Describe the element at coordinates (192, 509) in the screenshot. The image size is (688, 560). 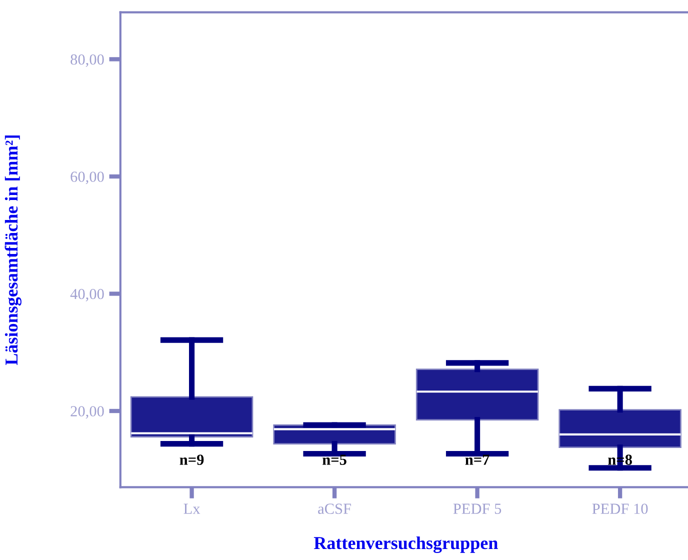
I see `x-tick-label: Lx` at that location.